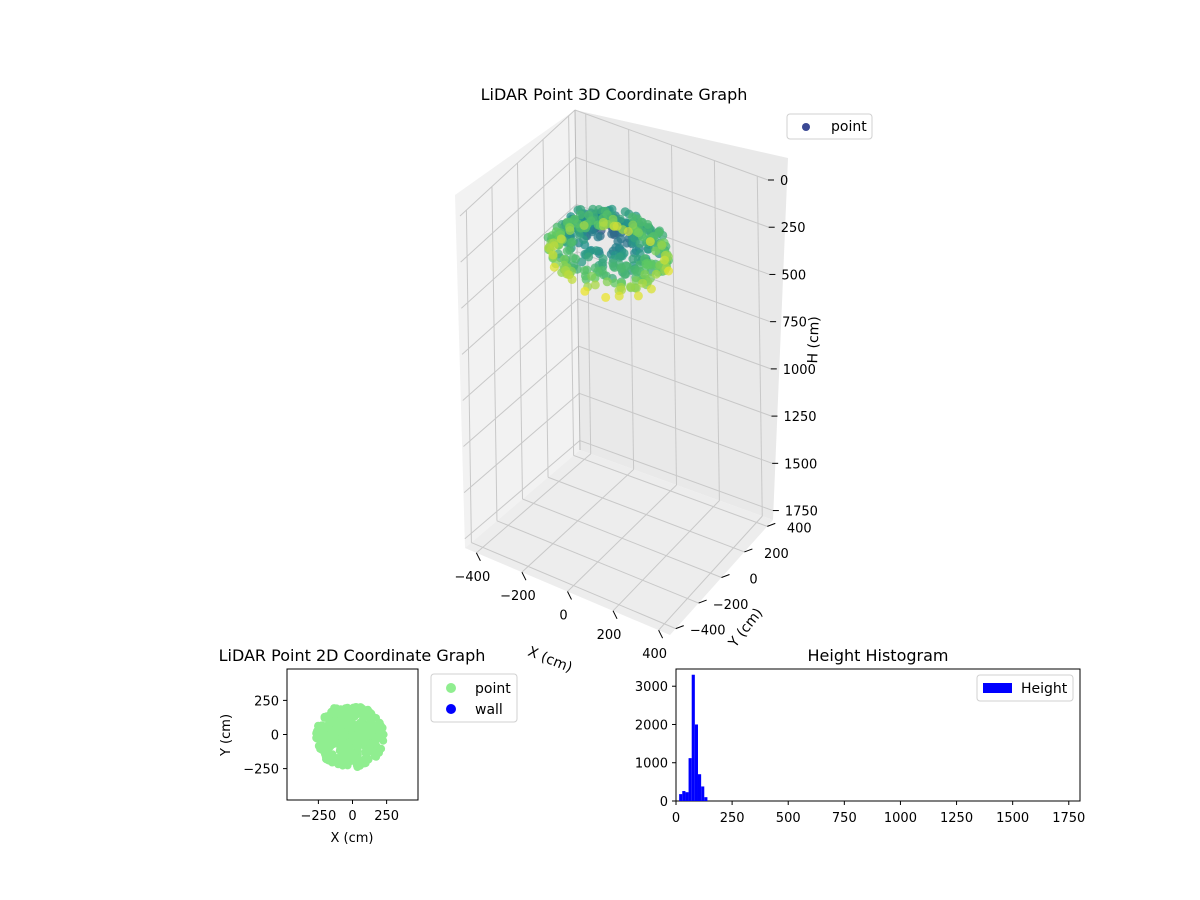  Describe the element at coordinates (489, 710) in the screenshot. I see `legend-2d-wall-label: wall` at that location.